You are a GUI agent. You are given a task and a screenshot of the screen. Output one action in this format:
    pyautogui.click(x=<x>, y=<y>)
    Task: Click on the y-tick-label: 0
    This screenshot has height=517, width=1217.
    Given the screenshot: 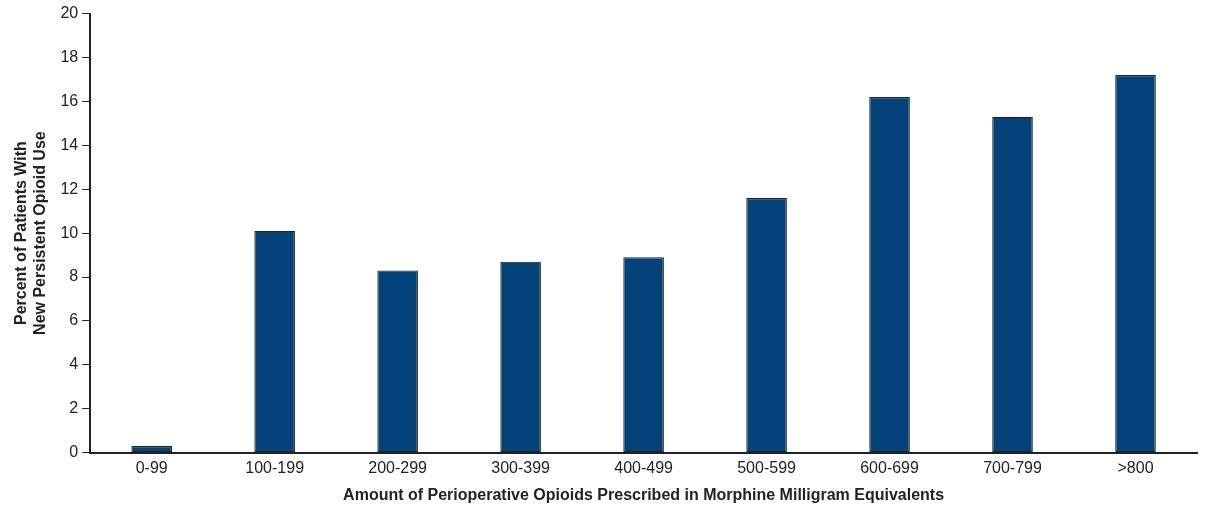 What is the action you would take?
    pyautogui.click(x=74, y=452)
    